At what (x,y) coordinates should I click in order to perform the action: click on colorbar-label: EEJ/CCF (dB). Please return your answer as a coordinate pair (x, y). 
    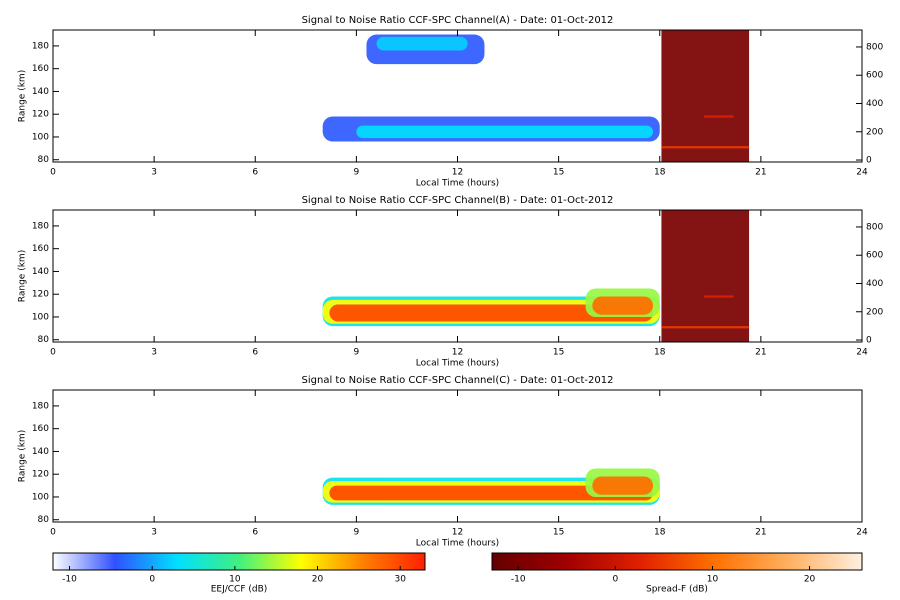
    Looking at the image, I should click on (239, 590).